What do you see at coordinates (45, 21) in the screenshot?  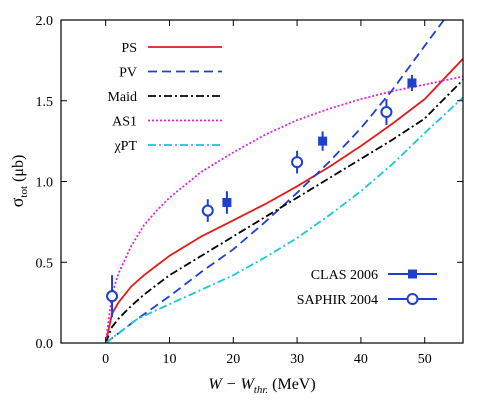 I see `y-tick-label: 2.0` at bounding box center [45, 21].